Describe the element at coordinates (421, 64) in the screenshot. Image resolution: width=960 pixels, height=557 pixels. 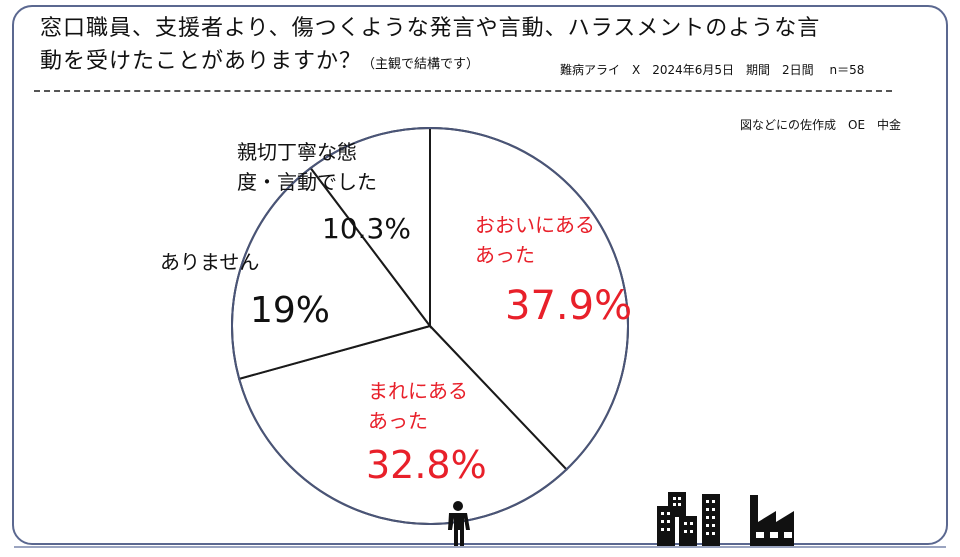
I see `title-note: （主観で結構です）` at that location.